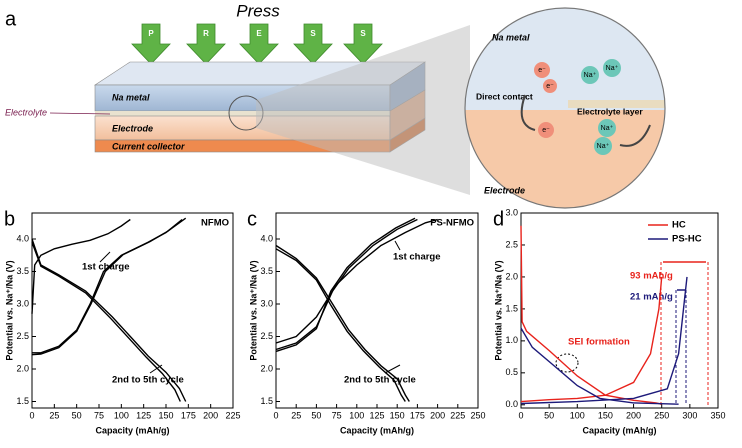  I want to click on y-tick-label: 0.0, so click(511, 404).